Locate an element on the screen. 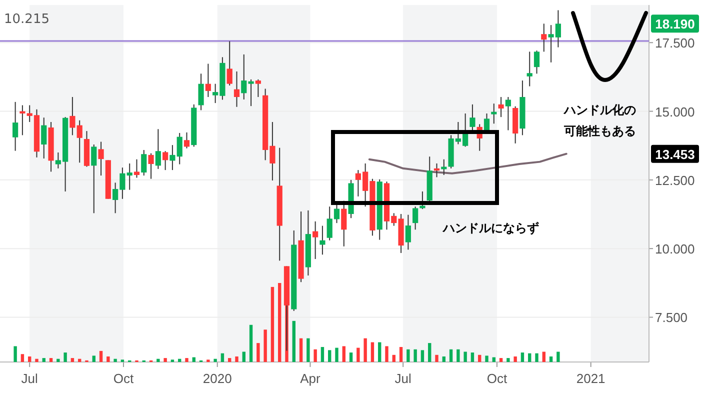  y-tick-label: 10.000 is located at coordinates (675, 249).